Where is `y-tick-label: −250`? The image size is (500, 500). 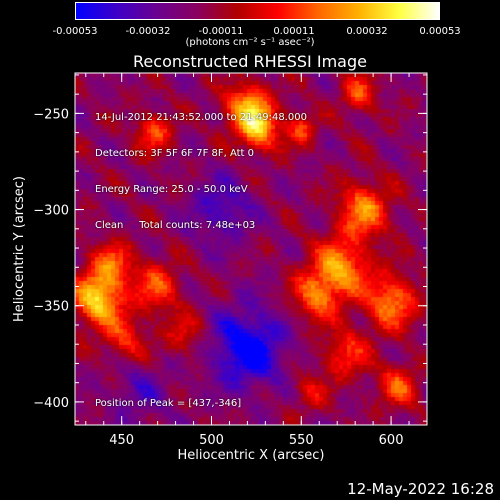 y-tick-label: −250 is located at coordinates (51, 114).